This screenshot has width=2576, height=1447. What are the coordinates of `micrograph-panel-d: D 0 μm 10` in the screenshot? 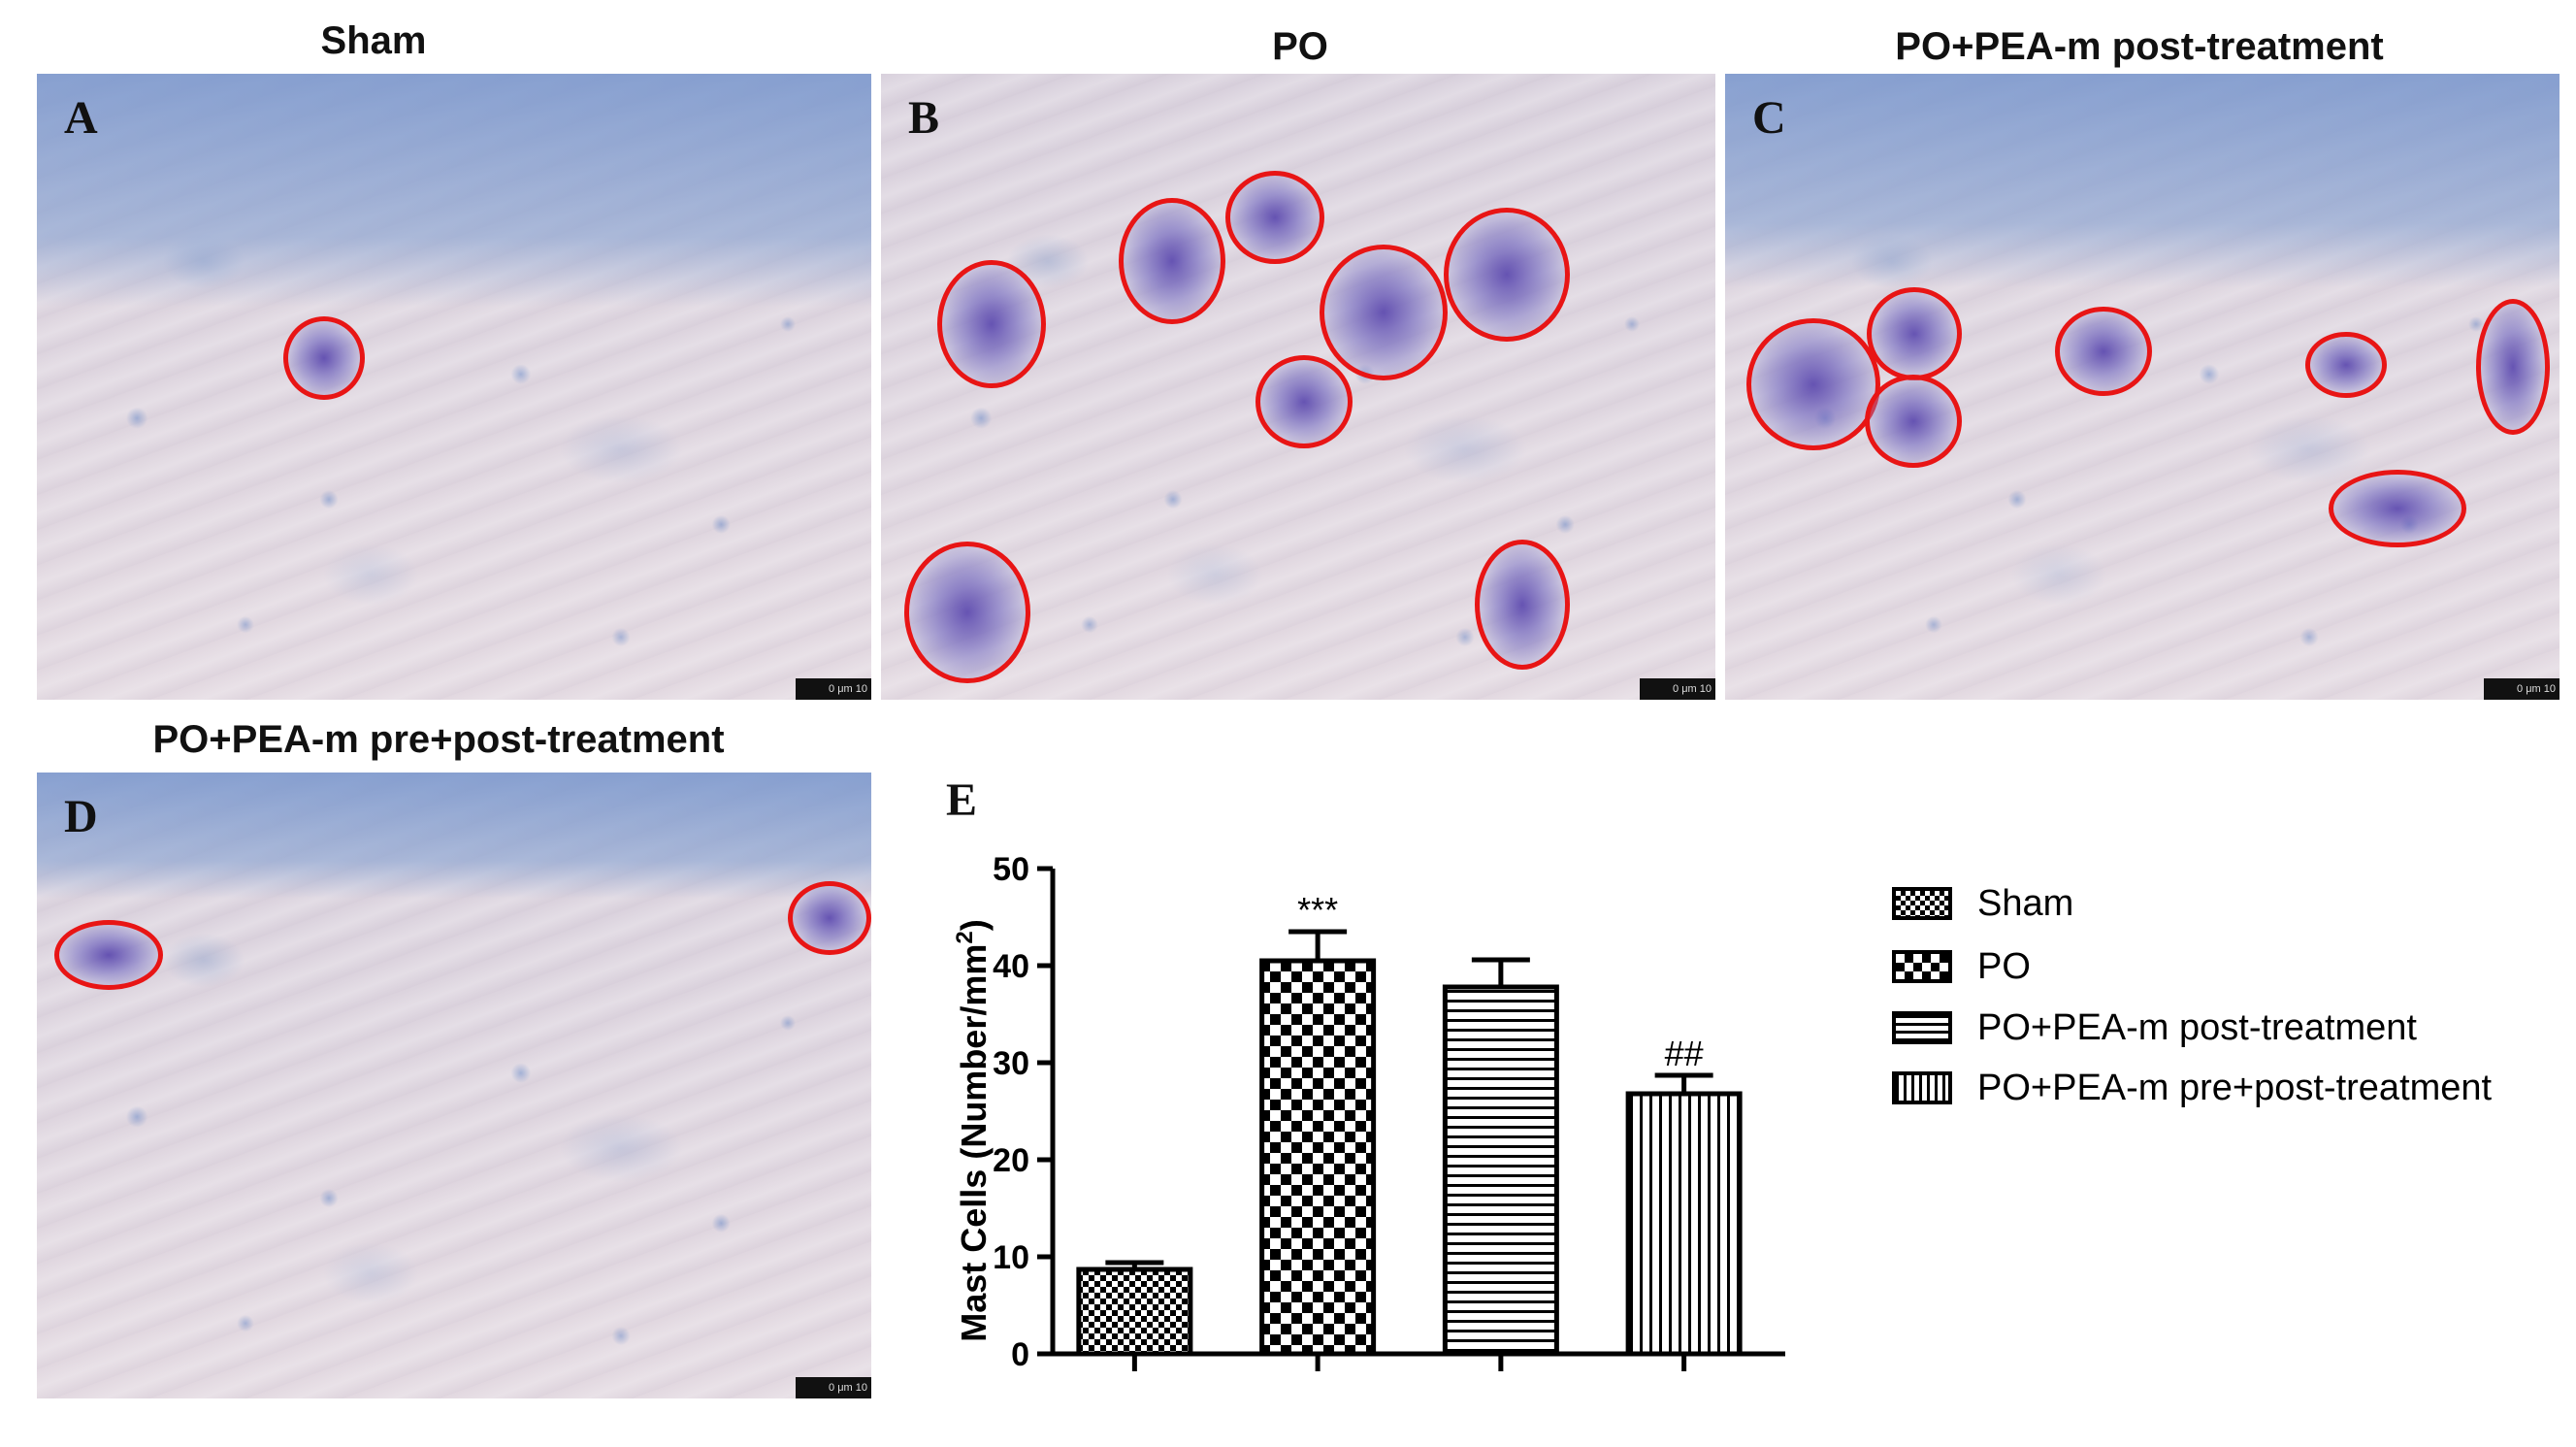 It's located at (454, 1085).